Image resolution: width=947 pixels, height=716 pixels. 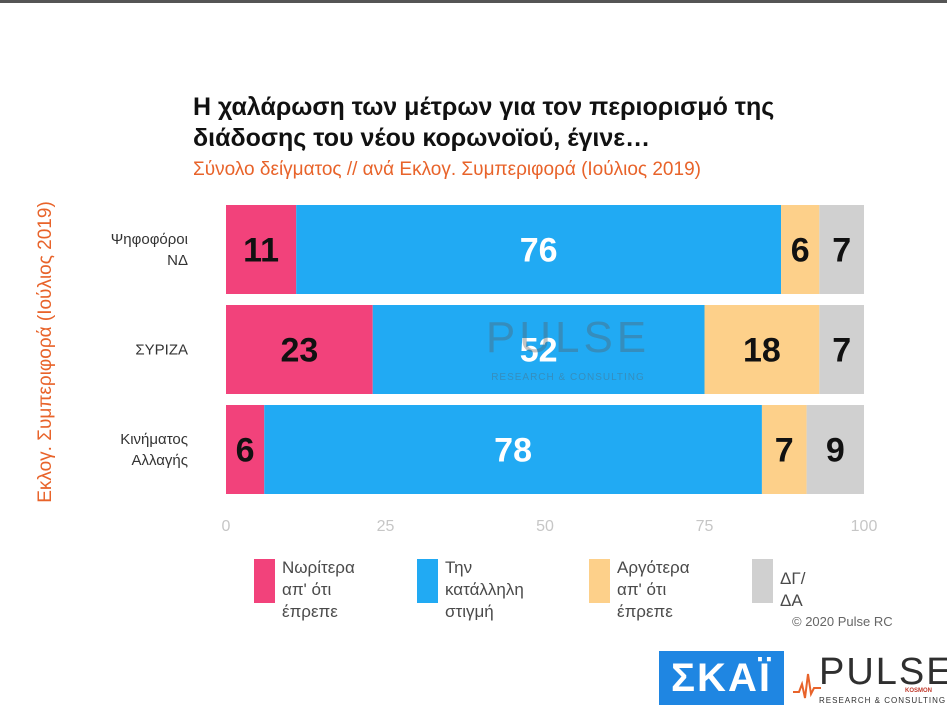 I want to click on pulse-logo: PULSE KOSMON RESEARCH & CONSULTING, so click(x=870, y=680).